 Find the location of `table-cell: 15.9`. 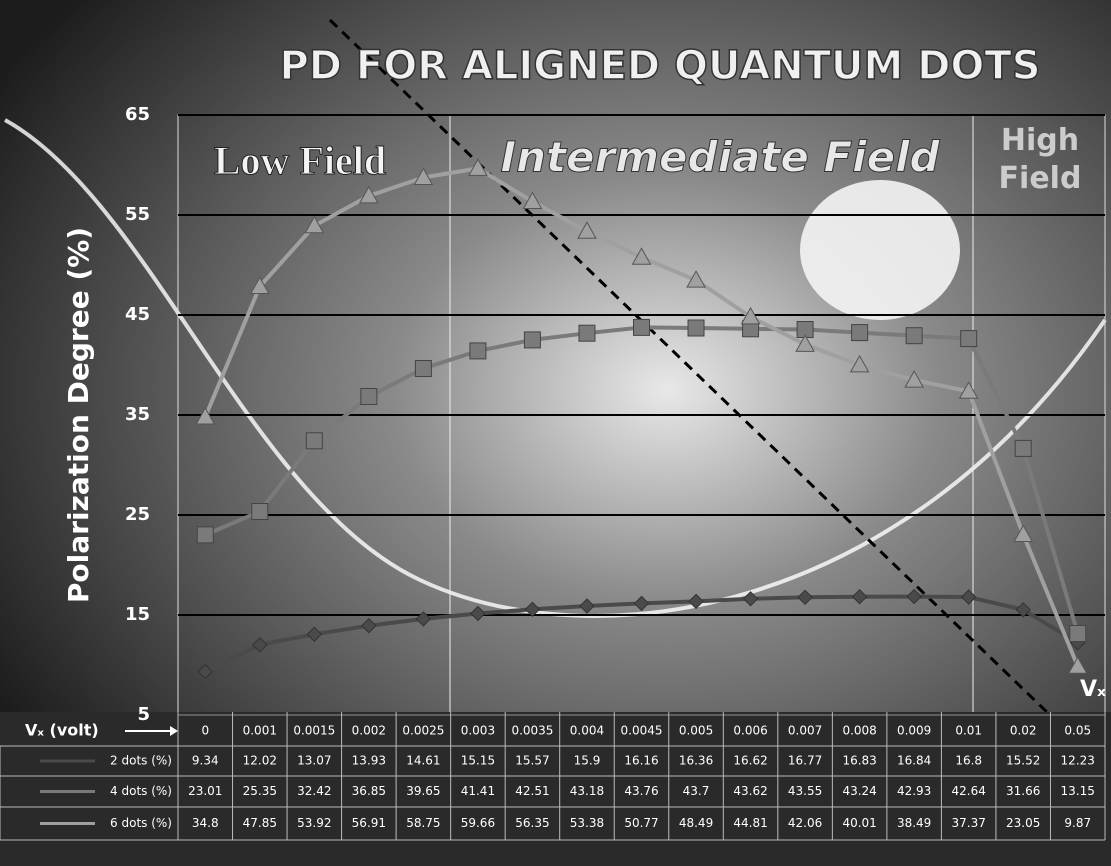

table-cell: 15.9 is located at coordinates (587, 761).